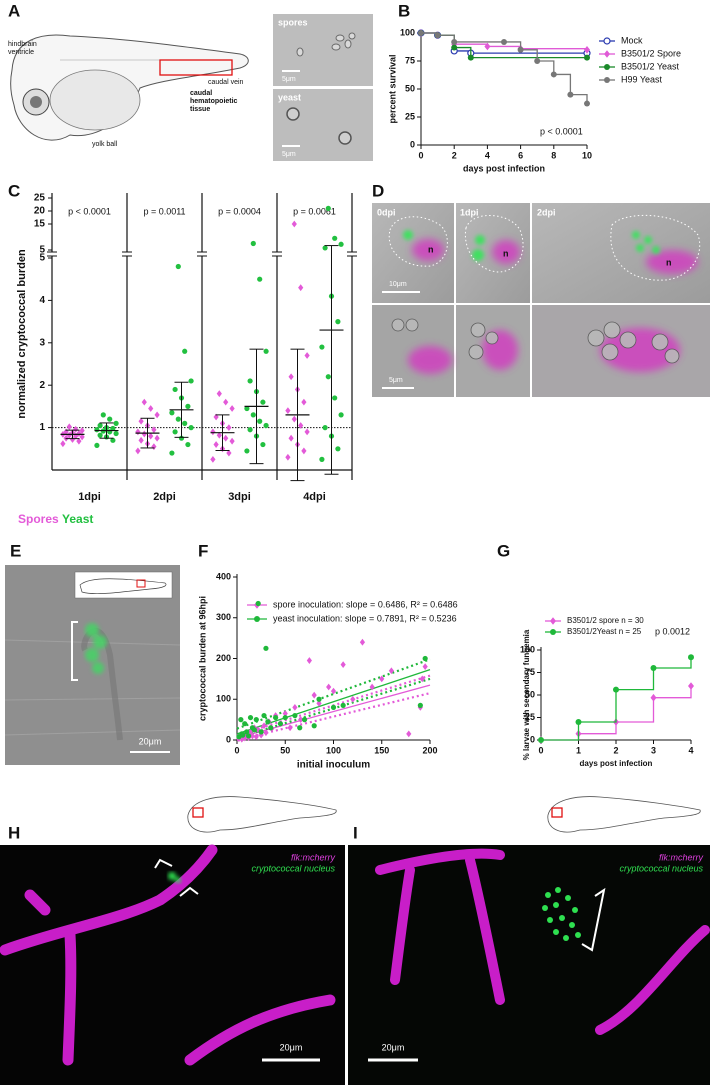  Describe the element at coordinates (578, 750) in the screenshot. I see `x-tick-label: 1` at that location.